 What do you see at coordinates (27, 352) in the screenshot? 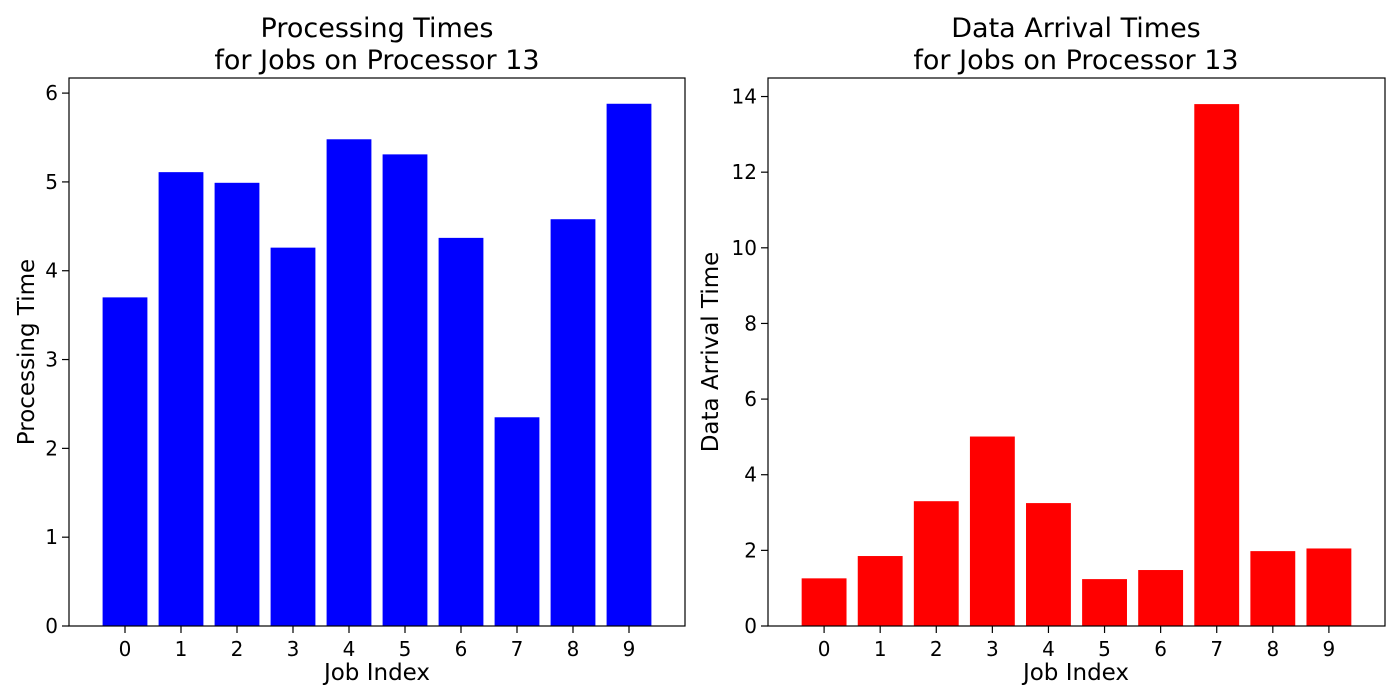
I see `y-axis-label: Processing Time` at bounding box center [27, 352].